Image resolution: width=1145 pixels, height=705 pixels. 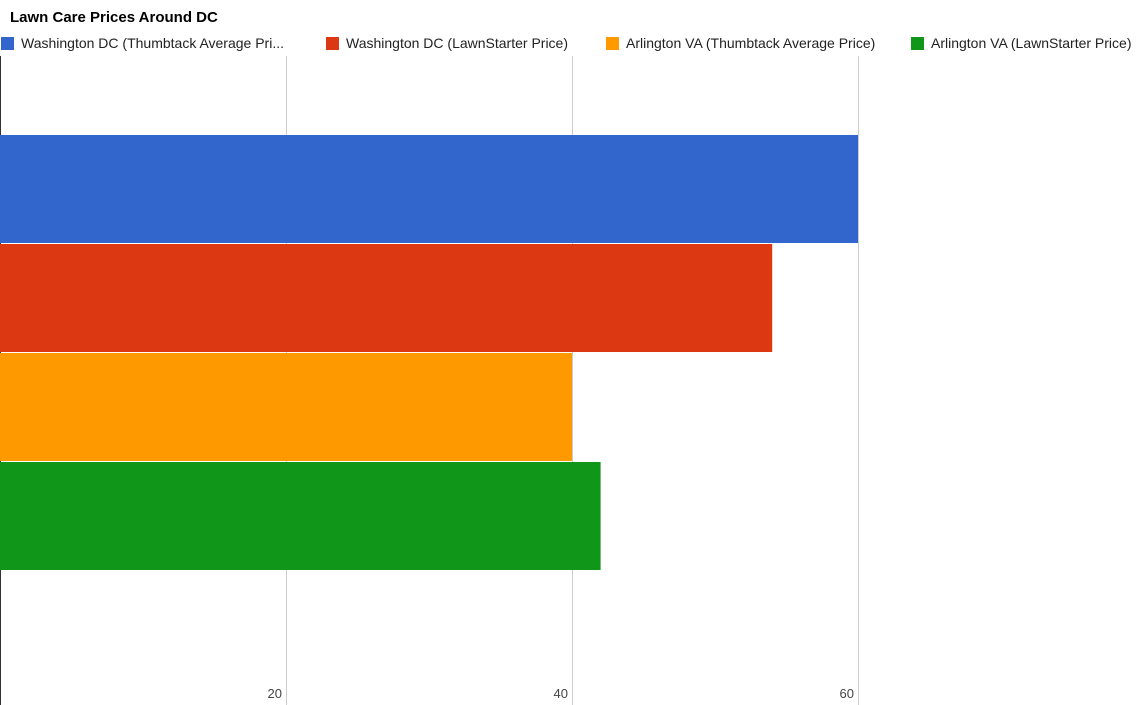 I want to click on chart-title: Lawn Care Prices Around DC, so click(x=114, y=17).